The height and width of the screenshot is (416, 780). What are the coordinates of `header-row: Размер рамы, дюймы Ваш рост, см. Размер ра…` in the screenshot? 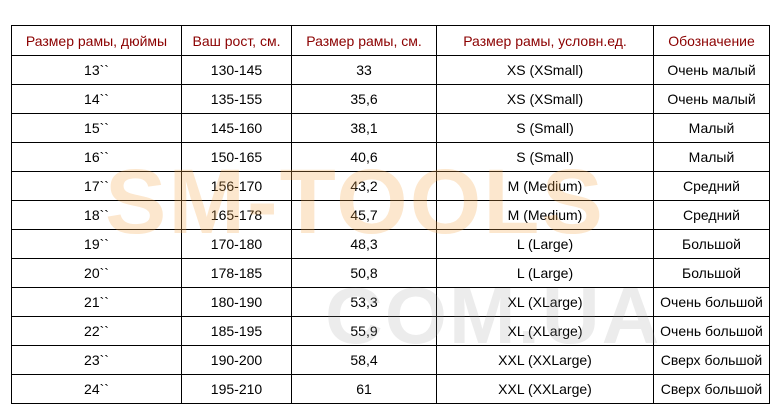 It's located at (390, 40).